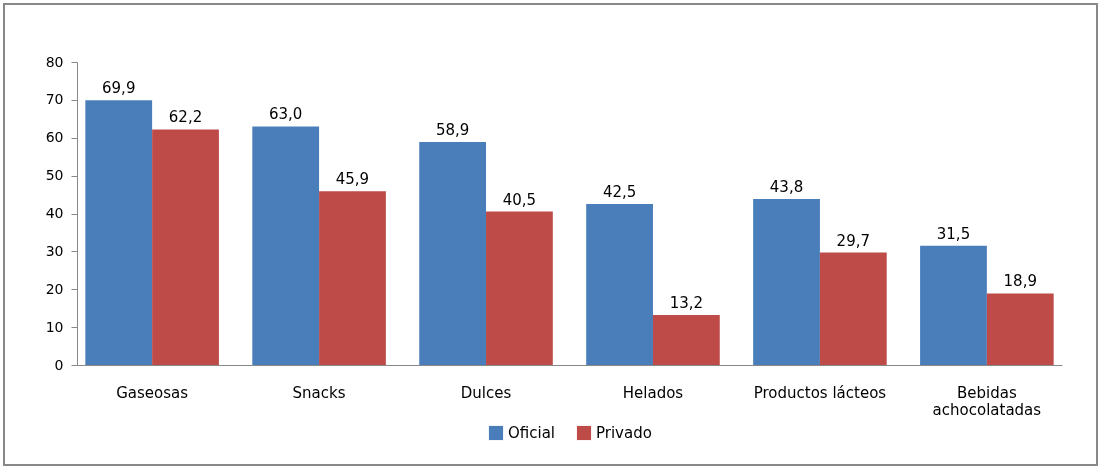 This screenshot has height=471, width=1103. I want to click on x-tick-label: Snacks, so click(319, 392).